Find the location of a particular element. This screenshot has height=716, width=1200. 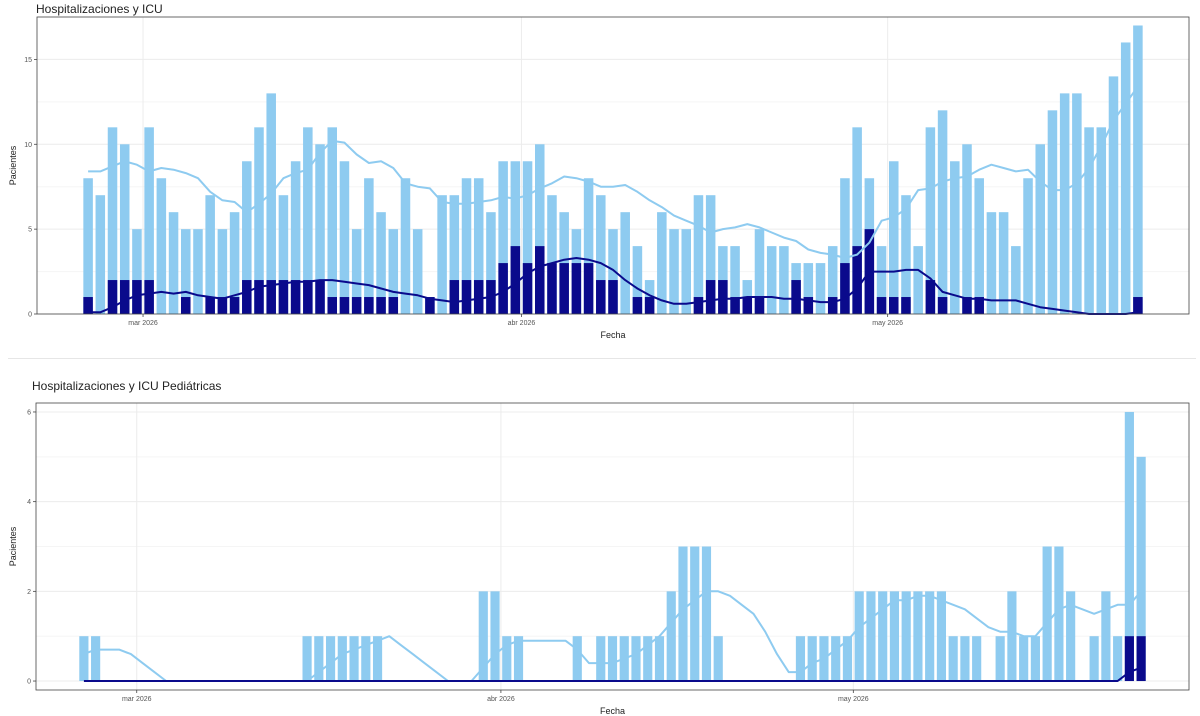

y-tick-label: 6 is located at coordinates (29, 412).